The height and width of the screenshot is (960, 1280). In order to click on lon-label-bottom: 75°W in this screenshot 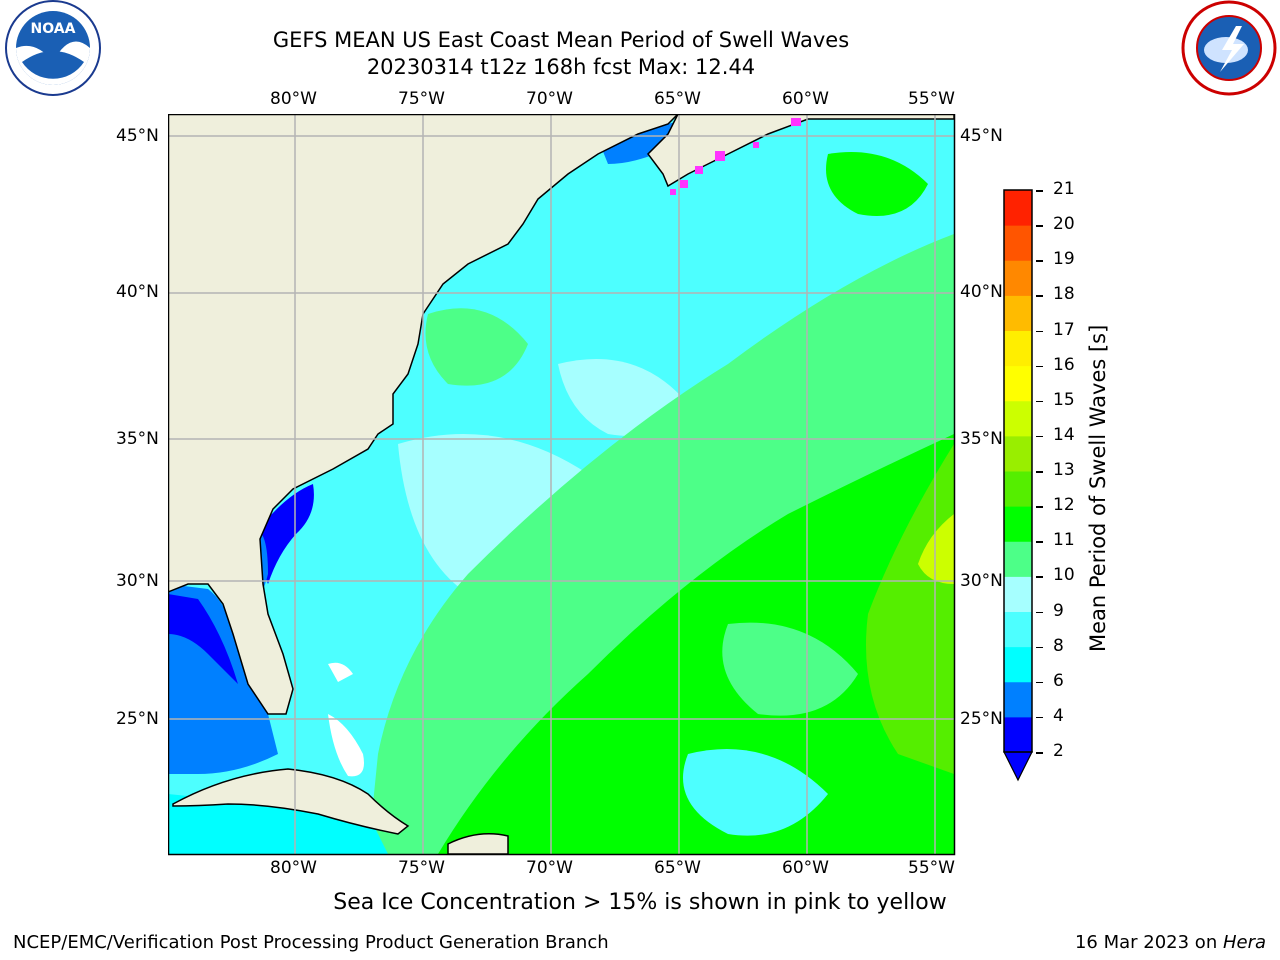, I will do `click(421, 868)`.